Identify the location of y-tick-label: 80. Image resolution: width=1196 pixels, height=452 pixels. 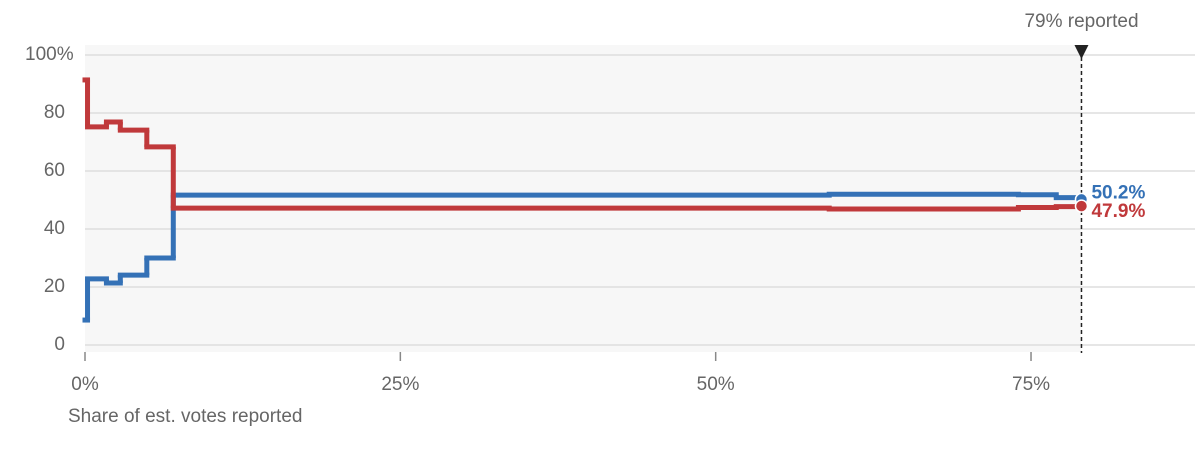
(54, 112).